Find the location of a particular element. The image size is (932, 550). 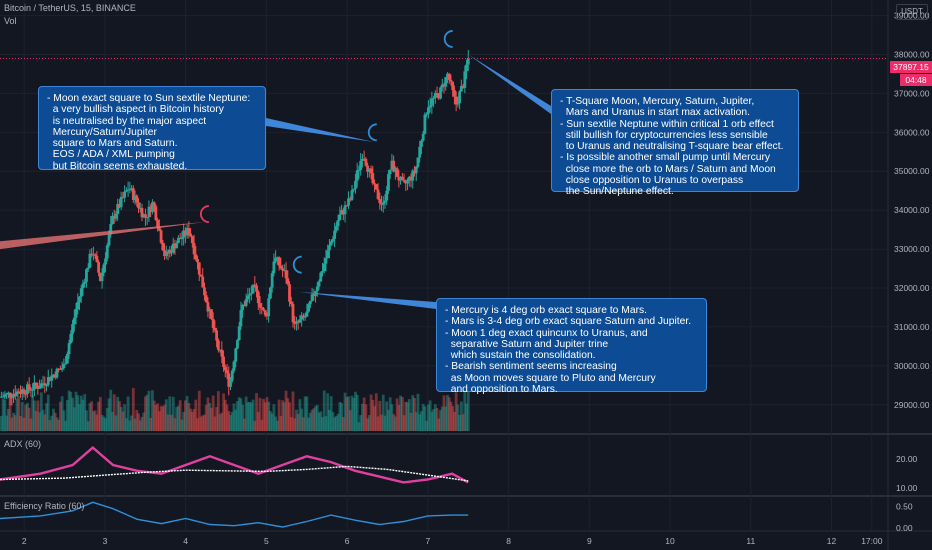

adx-tick-label: 20.00 is located at coordinates (907, 459).